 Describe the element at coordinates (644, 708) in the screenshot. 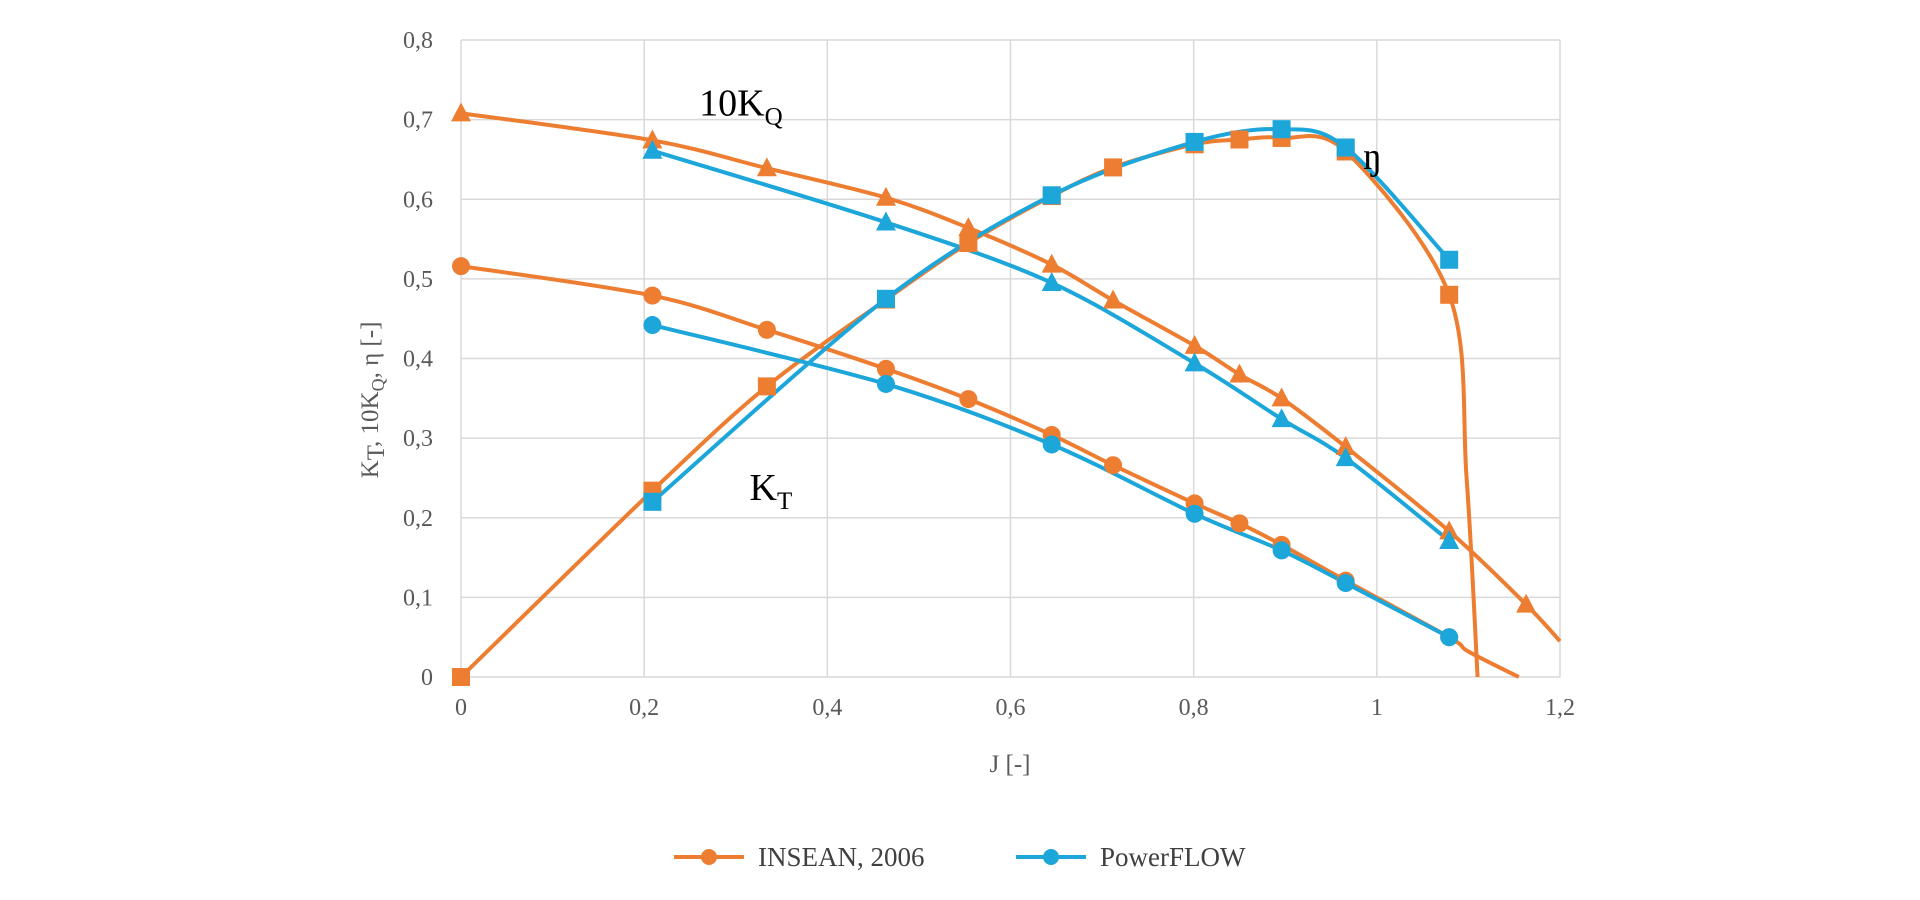

I see `x-tick-label: 0,2` at that location.